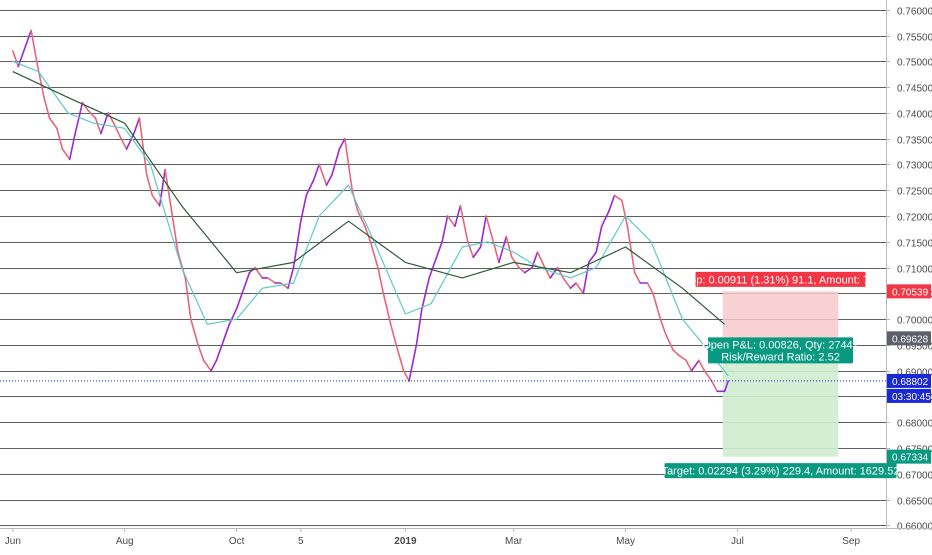 Image resolution: width=932 pixels, height=555 pixels. I want to click on y-tick-label: 0.74000, so click(914, 115).